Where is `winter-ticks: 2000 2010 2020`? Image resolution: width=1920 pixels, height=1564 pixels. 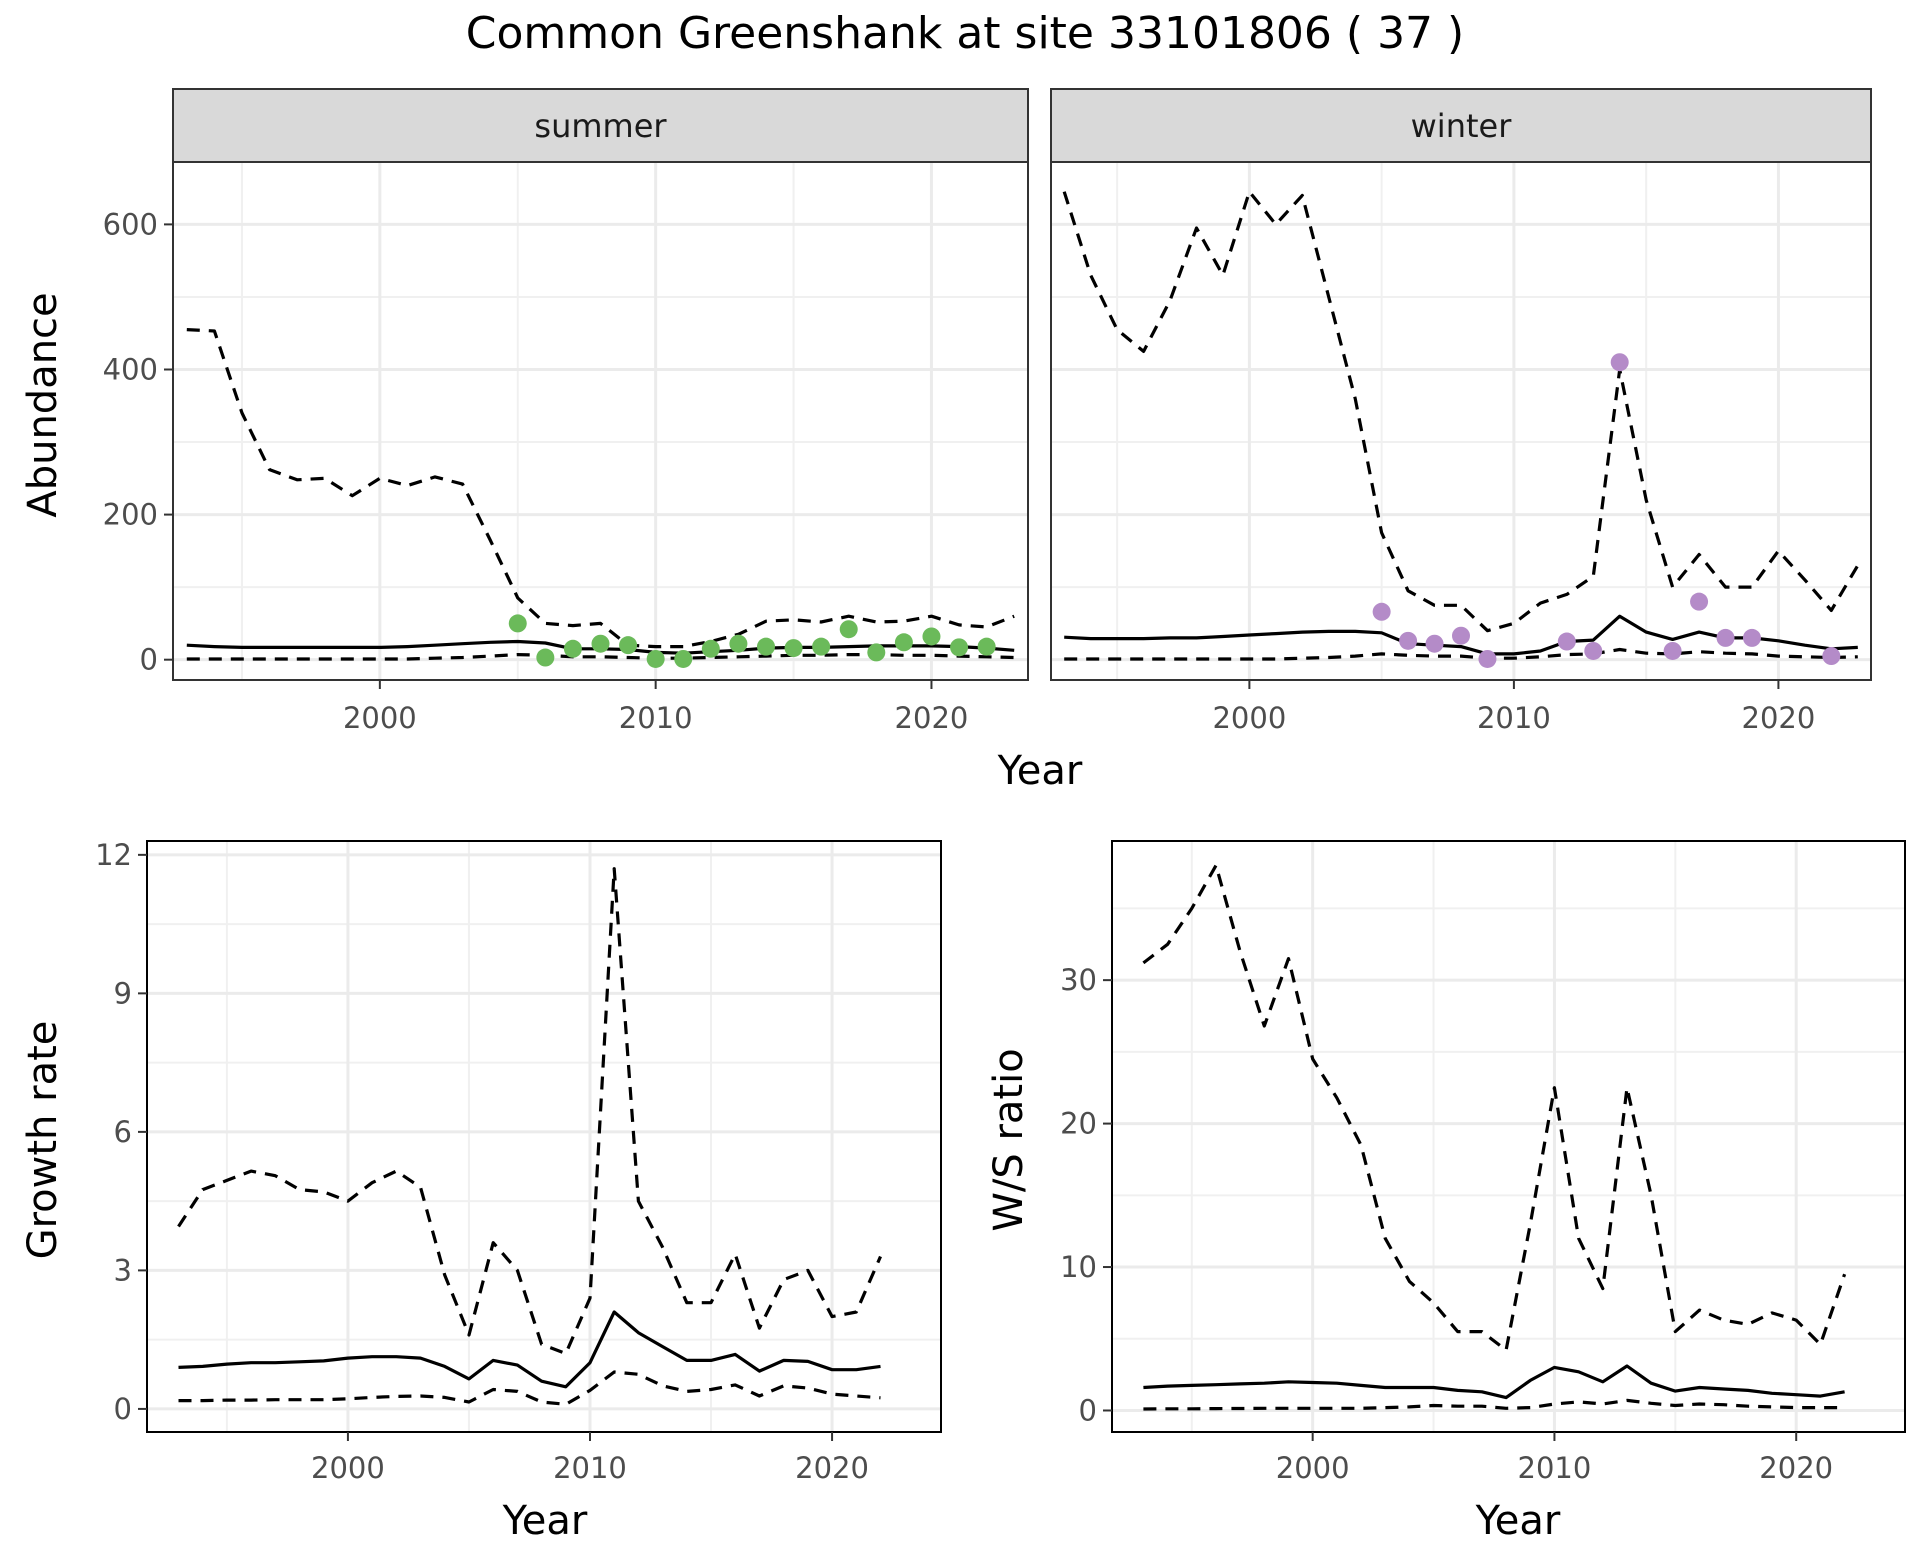 winter-ticks: 2000 2010 2020 is located at coordinates (1513, 707).